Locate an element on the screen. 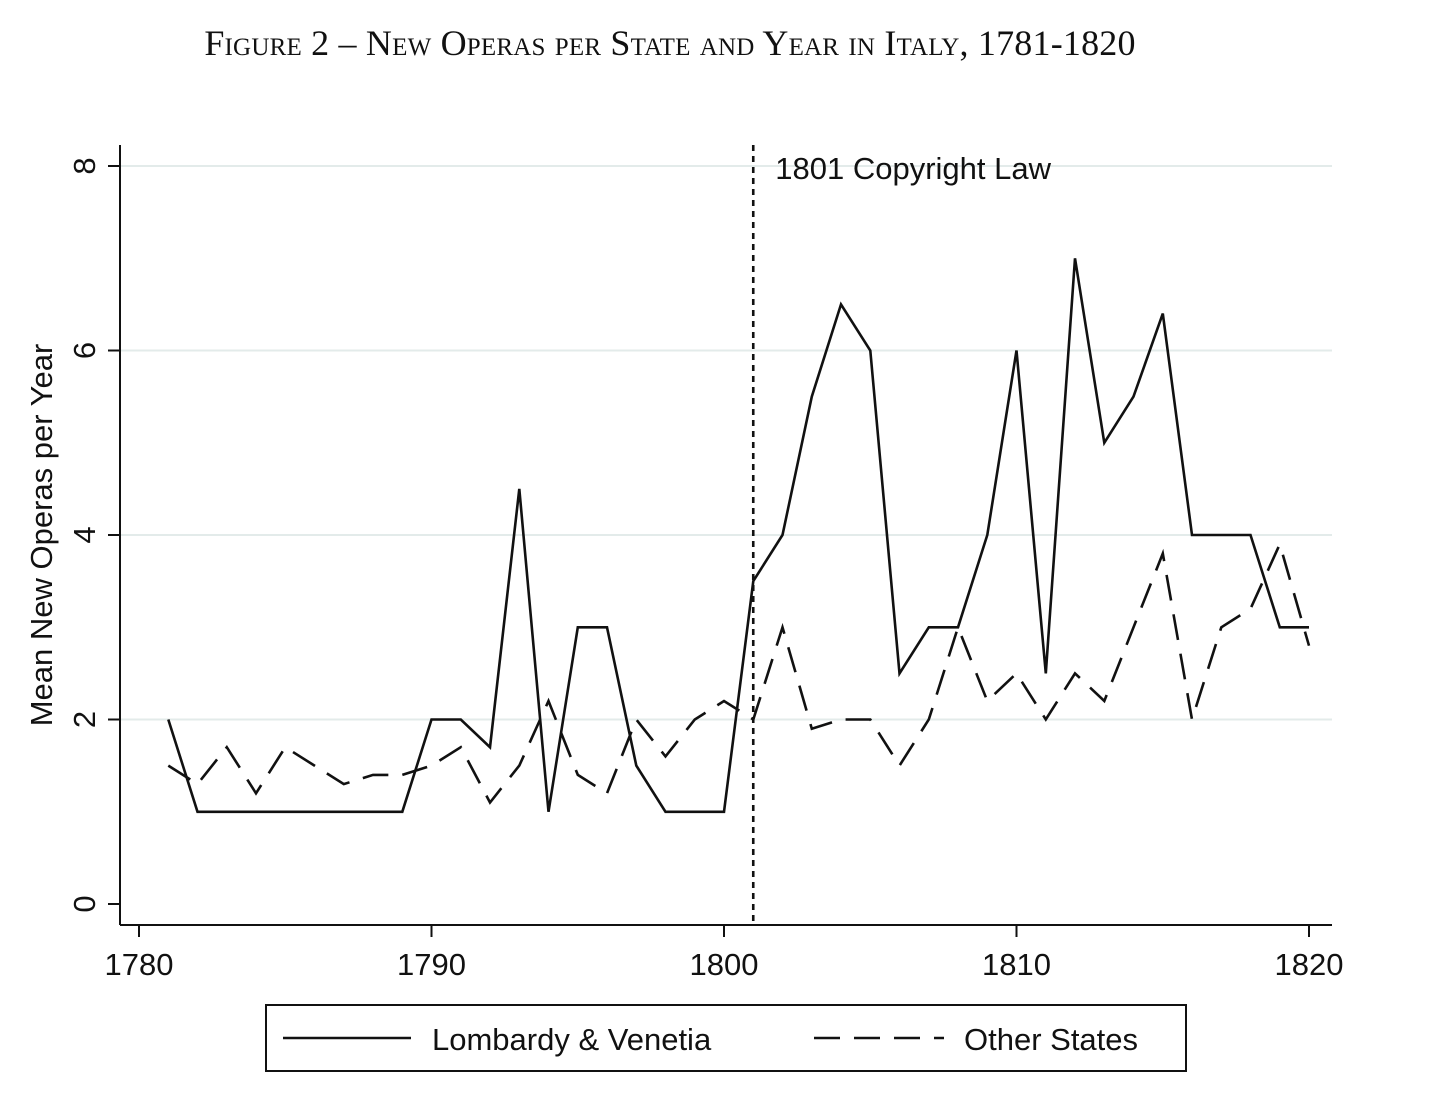 The width and height of the screenshot is (1456, 1102). legend-box is located at coordinates (726, 1038).